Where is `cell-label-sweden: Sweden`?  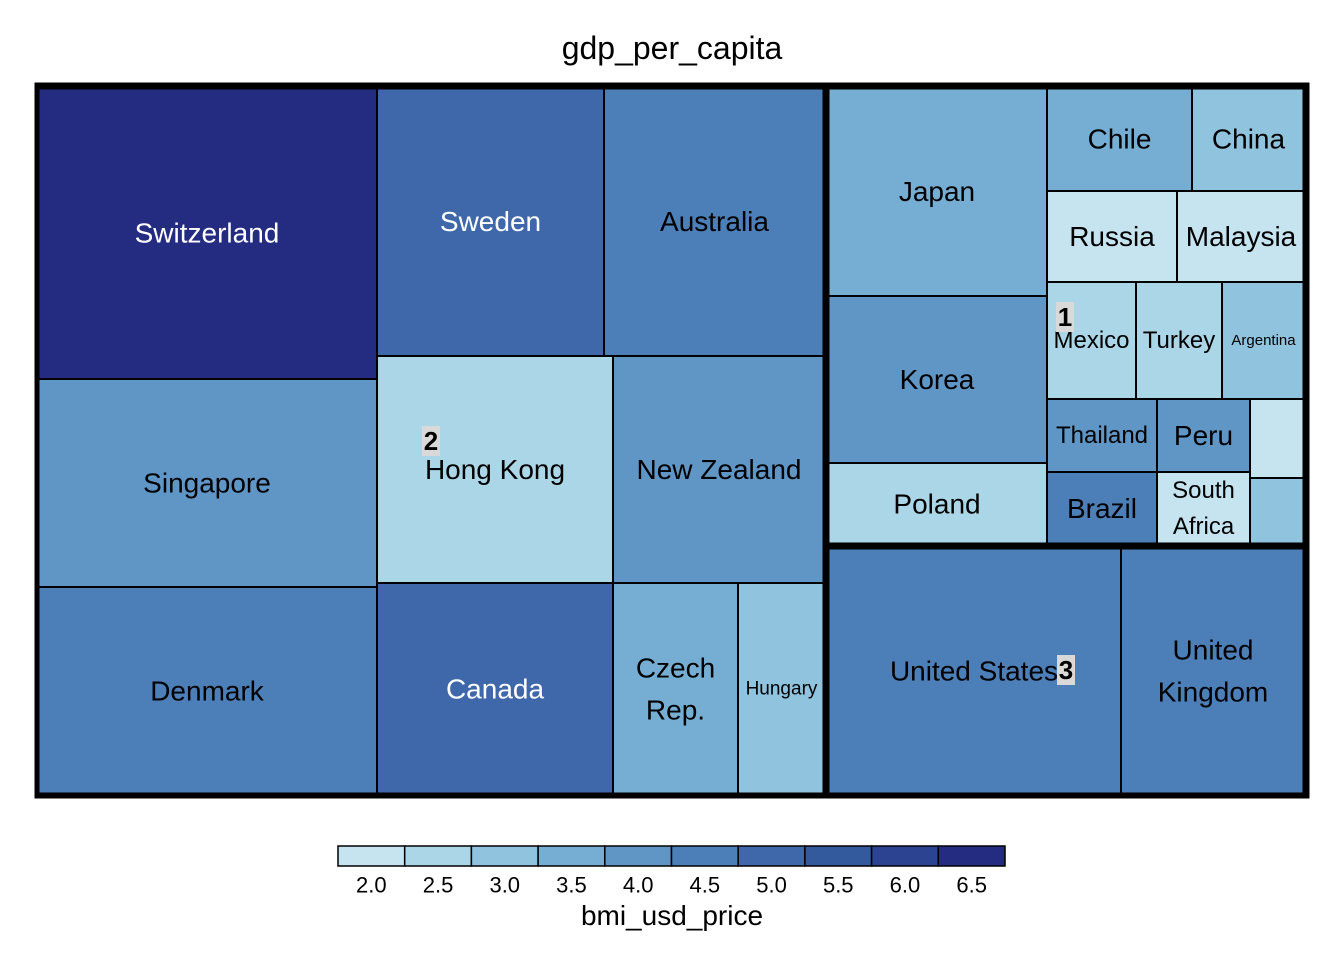 cell-label-sweden: Sweden is located at coordinates (490, 221).